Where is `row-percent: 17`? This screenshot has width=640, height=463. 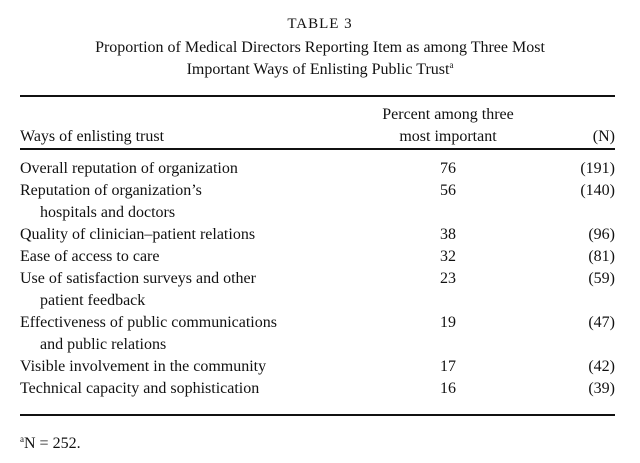
row-percent: 17 is located at coordinates (448, 366).